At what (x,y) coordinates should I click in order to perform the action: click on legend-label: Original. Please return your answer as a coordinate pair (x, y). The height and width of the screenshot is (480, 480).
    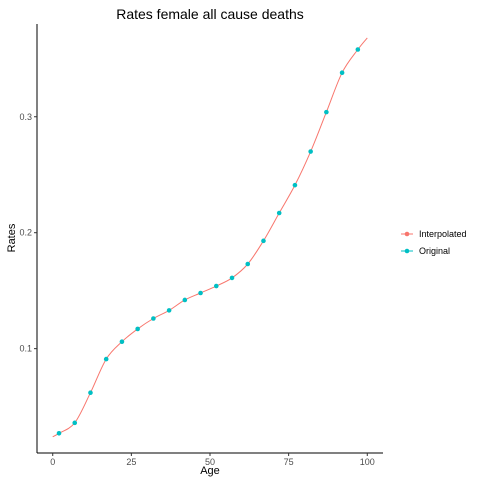
    Looking at the image, I should click on (434, 251).